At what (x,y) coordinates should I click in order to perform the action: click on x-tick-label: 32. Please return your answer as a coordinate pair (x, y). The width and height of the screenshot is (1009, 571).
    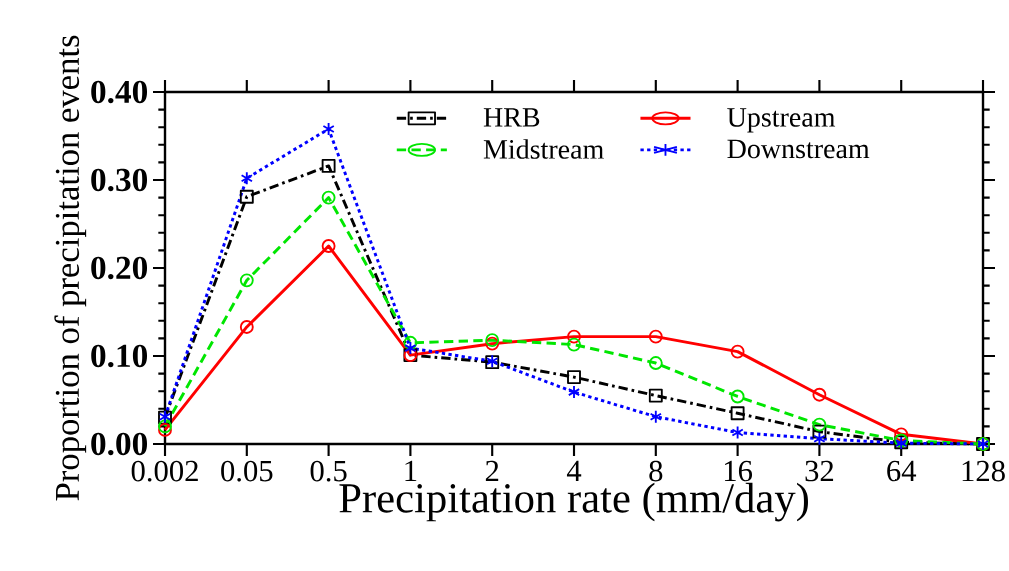
    Looking at the image, I should click on (819, 471).